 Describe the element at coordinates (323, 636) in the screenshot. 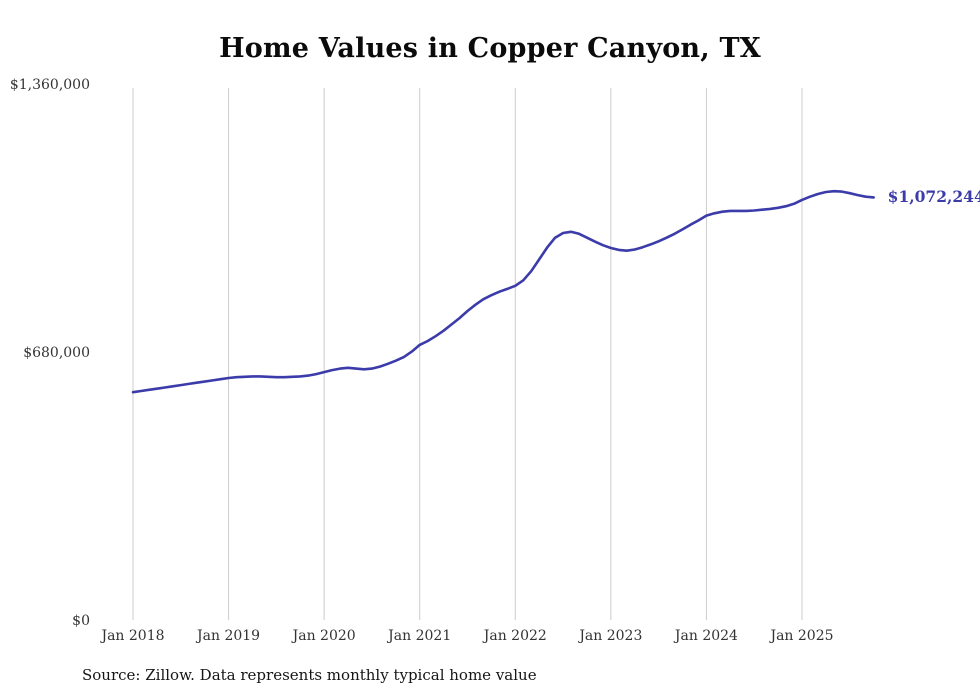

I see `x-axis-tick-label: Jan 2020` at that location.